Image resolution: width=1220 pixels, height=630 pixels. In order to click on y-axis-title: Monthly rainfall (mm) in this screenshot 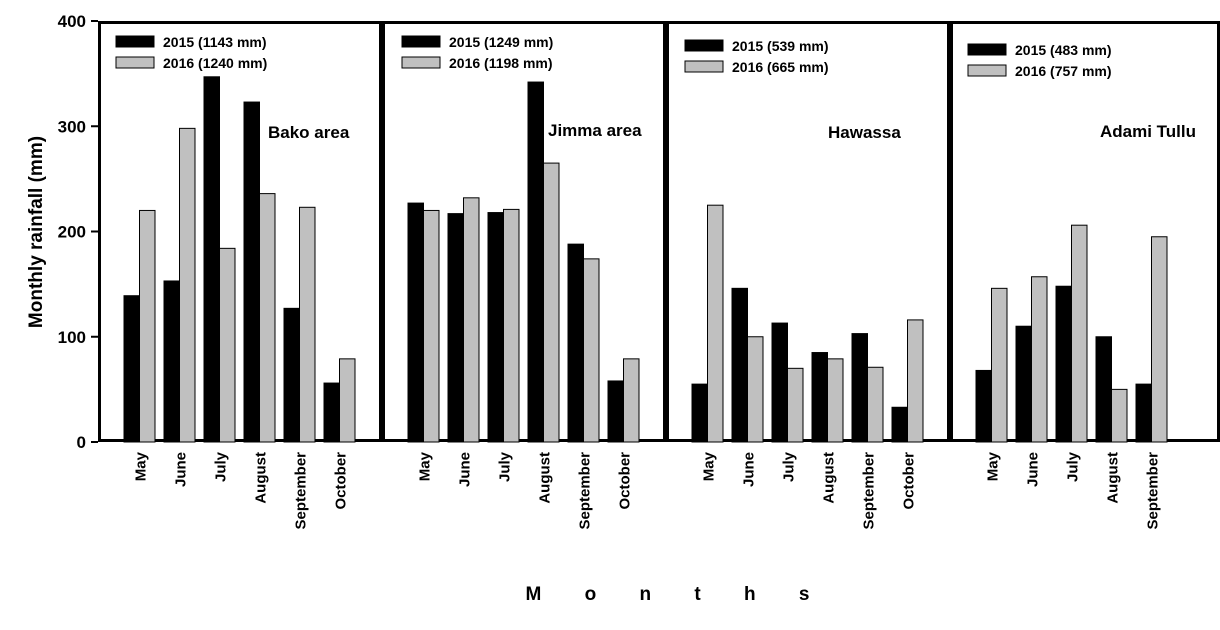, I will do `click(36, 232)`.